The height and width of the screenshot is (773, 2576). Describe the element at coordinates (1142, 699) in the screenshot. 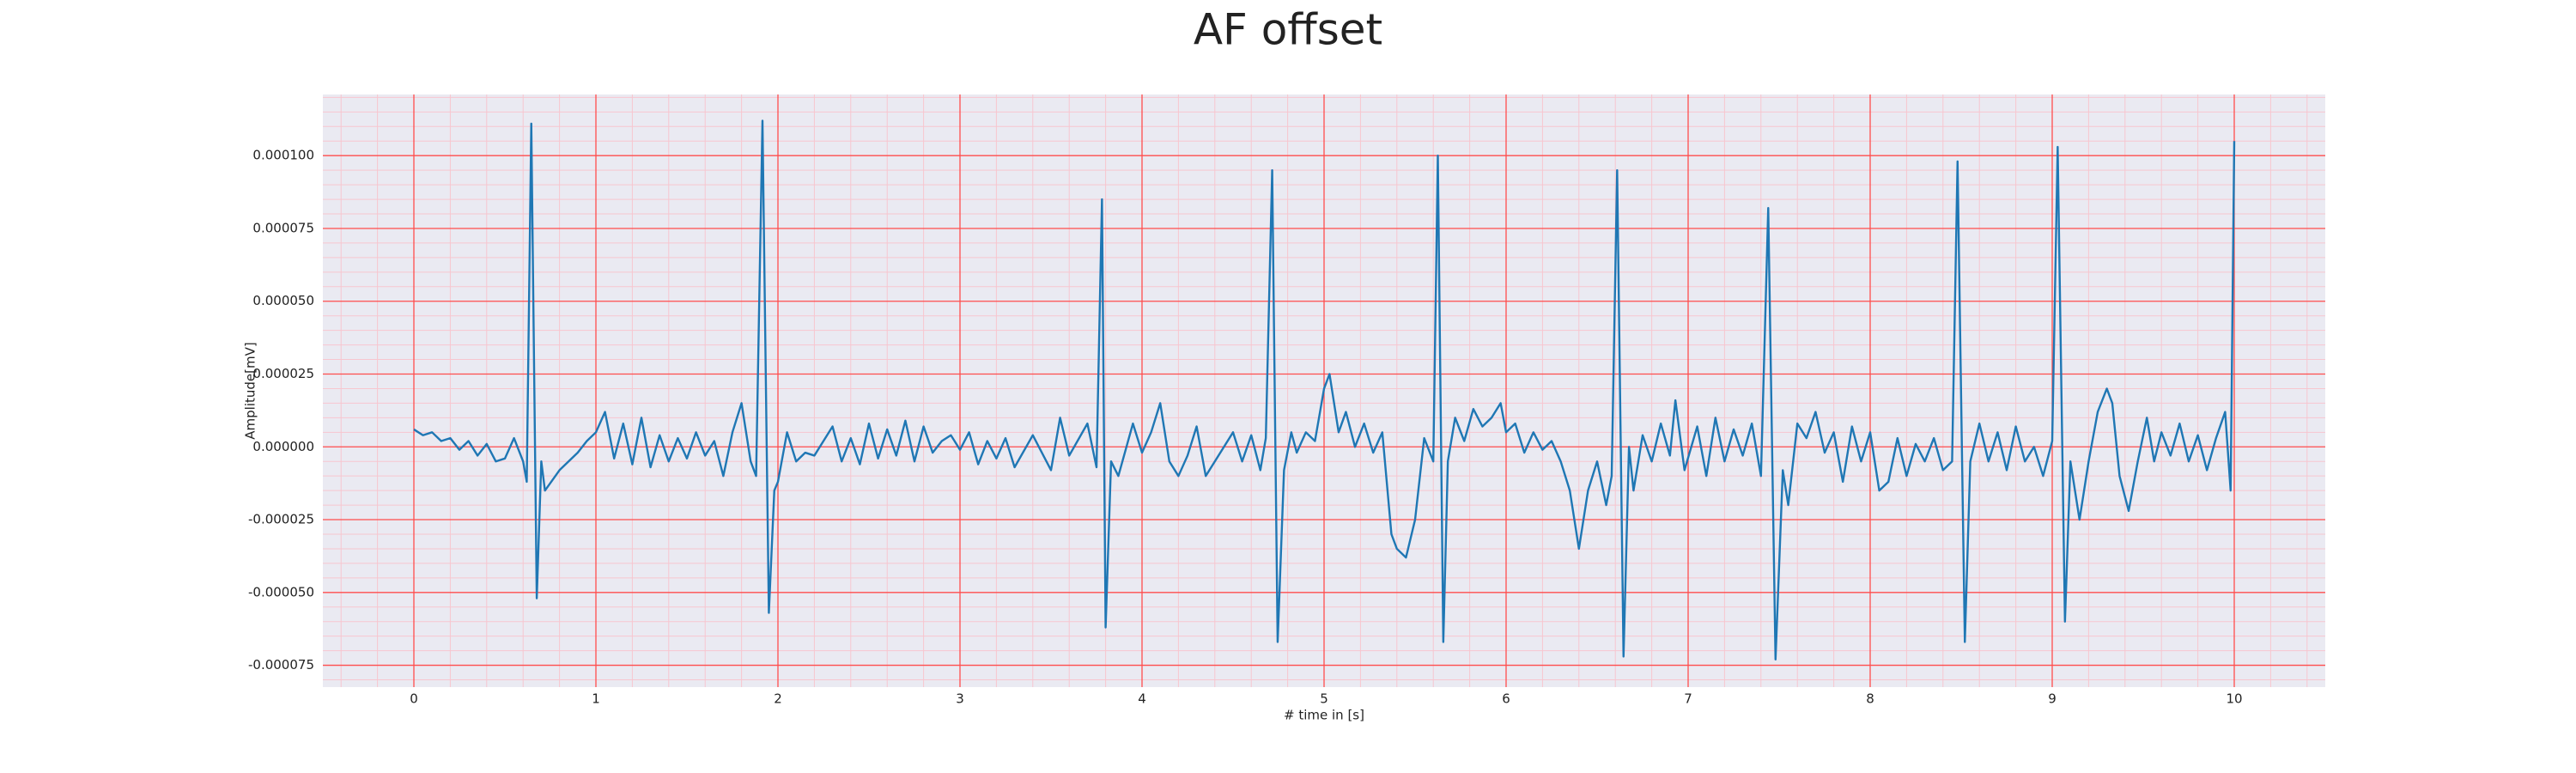

I see `x-tick-label: 4` at that location.